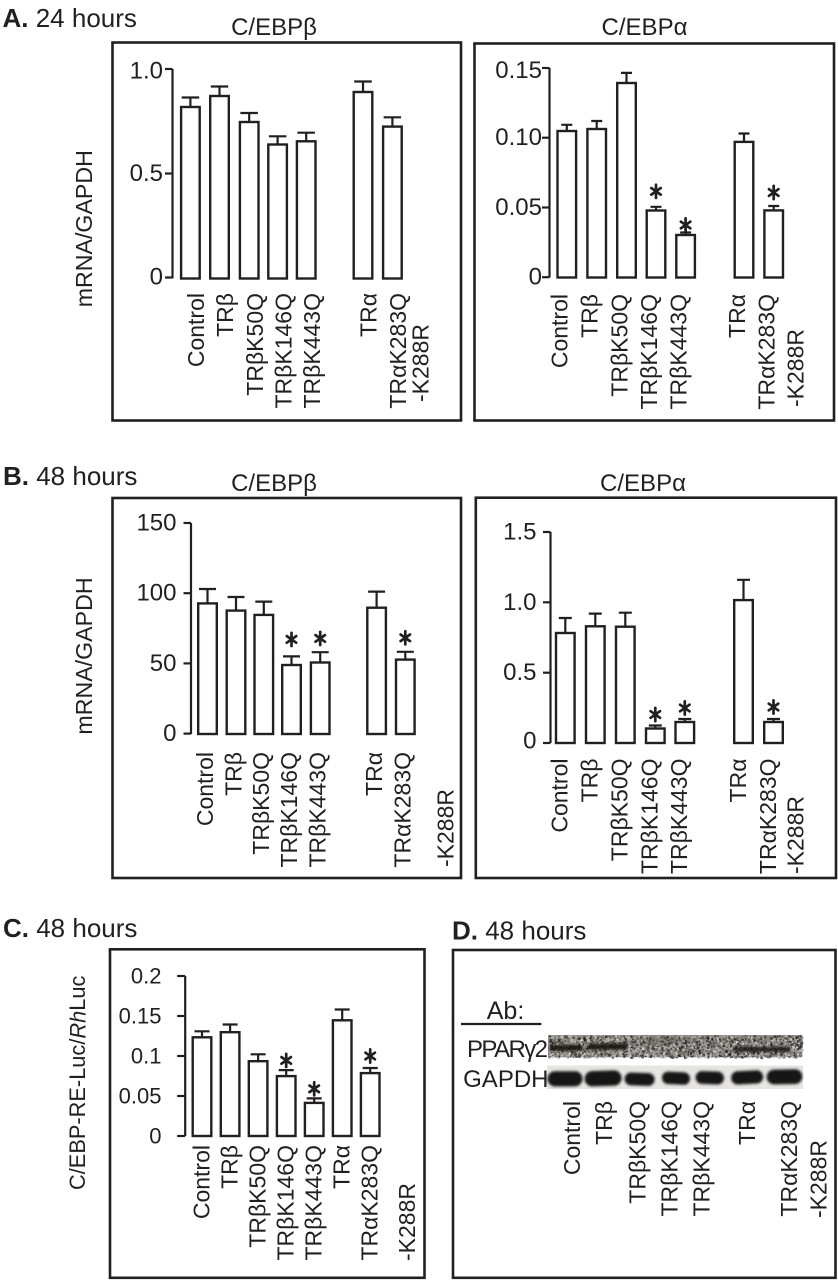 The image size is (838, 1280). I want to click on svg-text: 0.10, so click(518, 137).